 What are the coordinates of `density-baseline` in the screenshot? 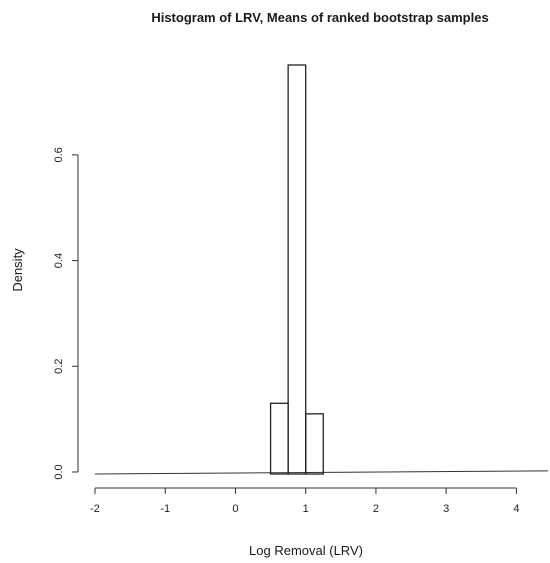 It's located at (321, 472).